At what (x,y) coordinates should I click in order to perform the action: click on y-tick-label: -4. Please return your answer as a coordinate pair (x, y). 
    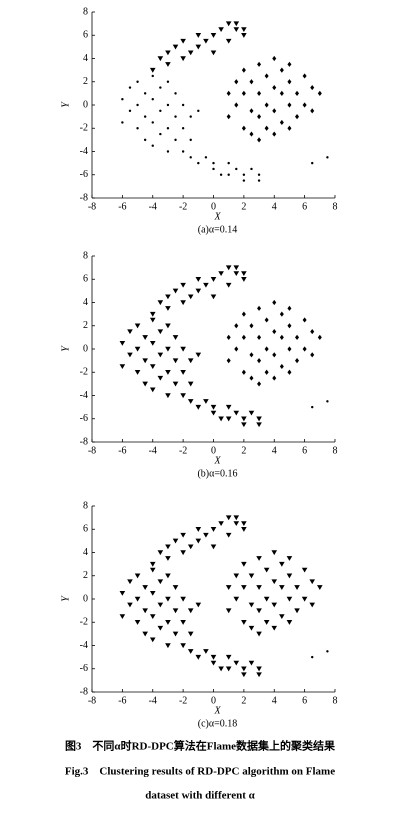
    Looking at the image, I should click on (84, 645).